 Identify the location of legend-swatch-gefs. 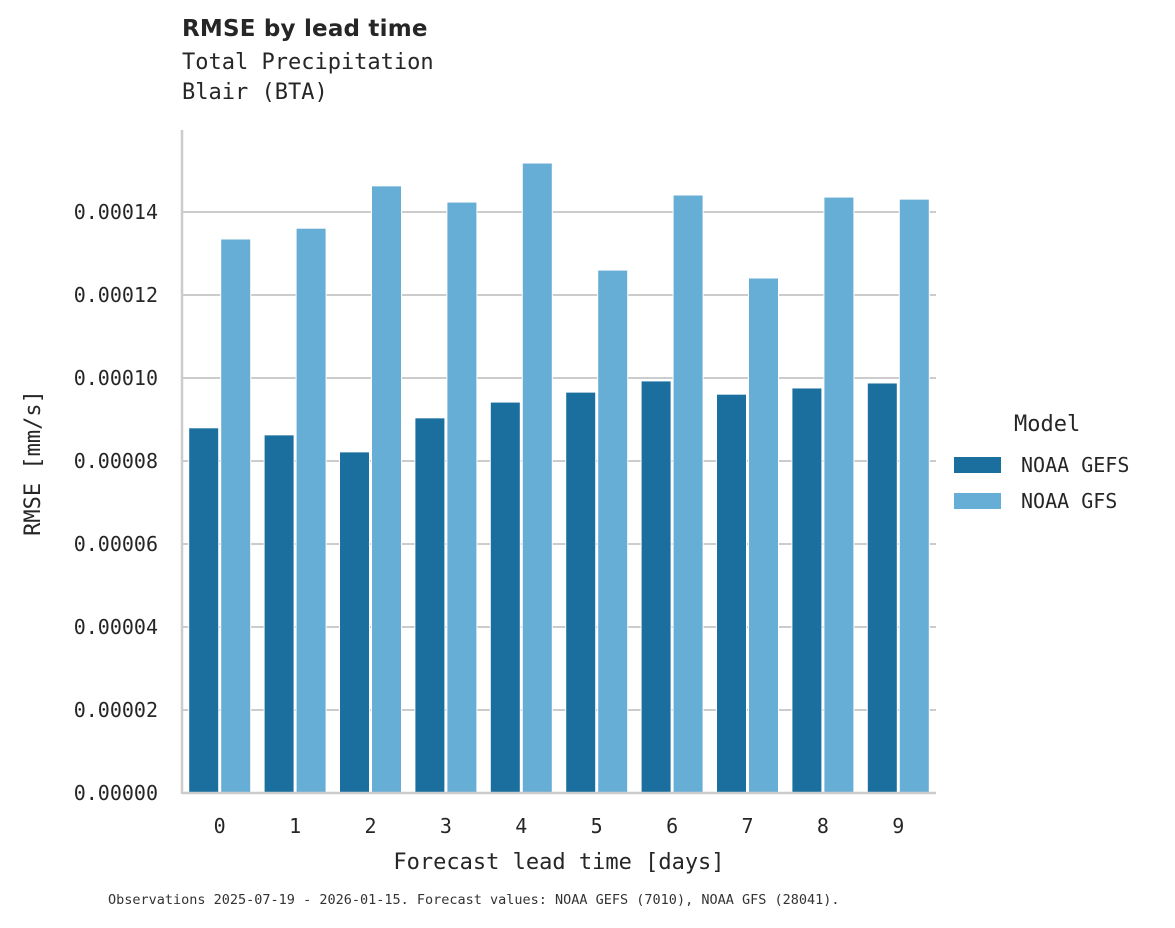
(977, 465).